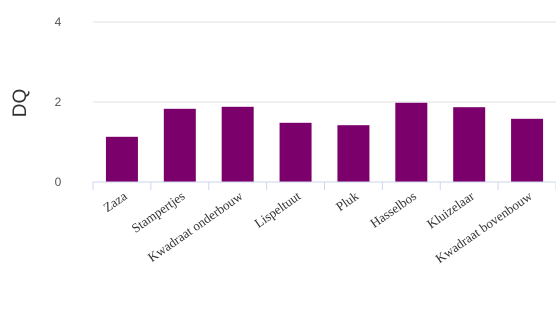  Describe the element at coordinates (20, 103) in the screenshot. I see `y-axis-label: DQ` at that location.